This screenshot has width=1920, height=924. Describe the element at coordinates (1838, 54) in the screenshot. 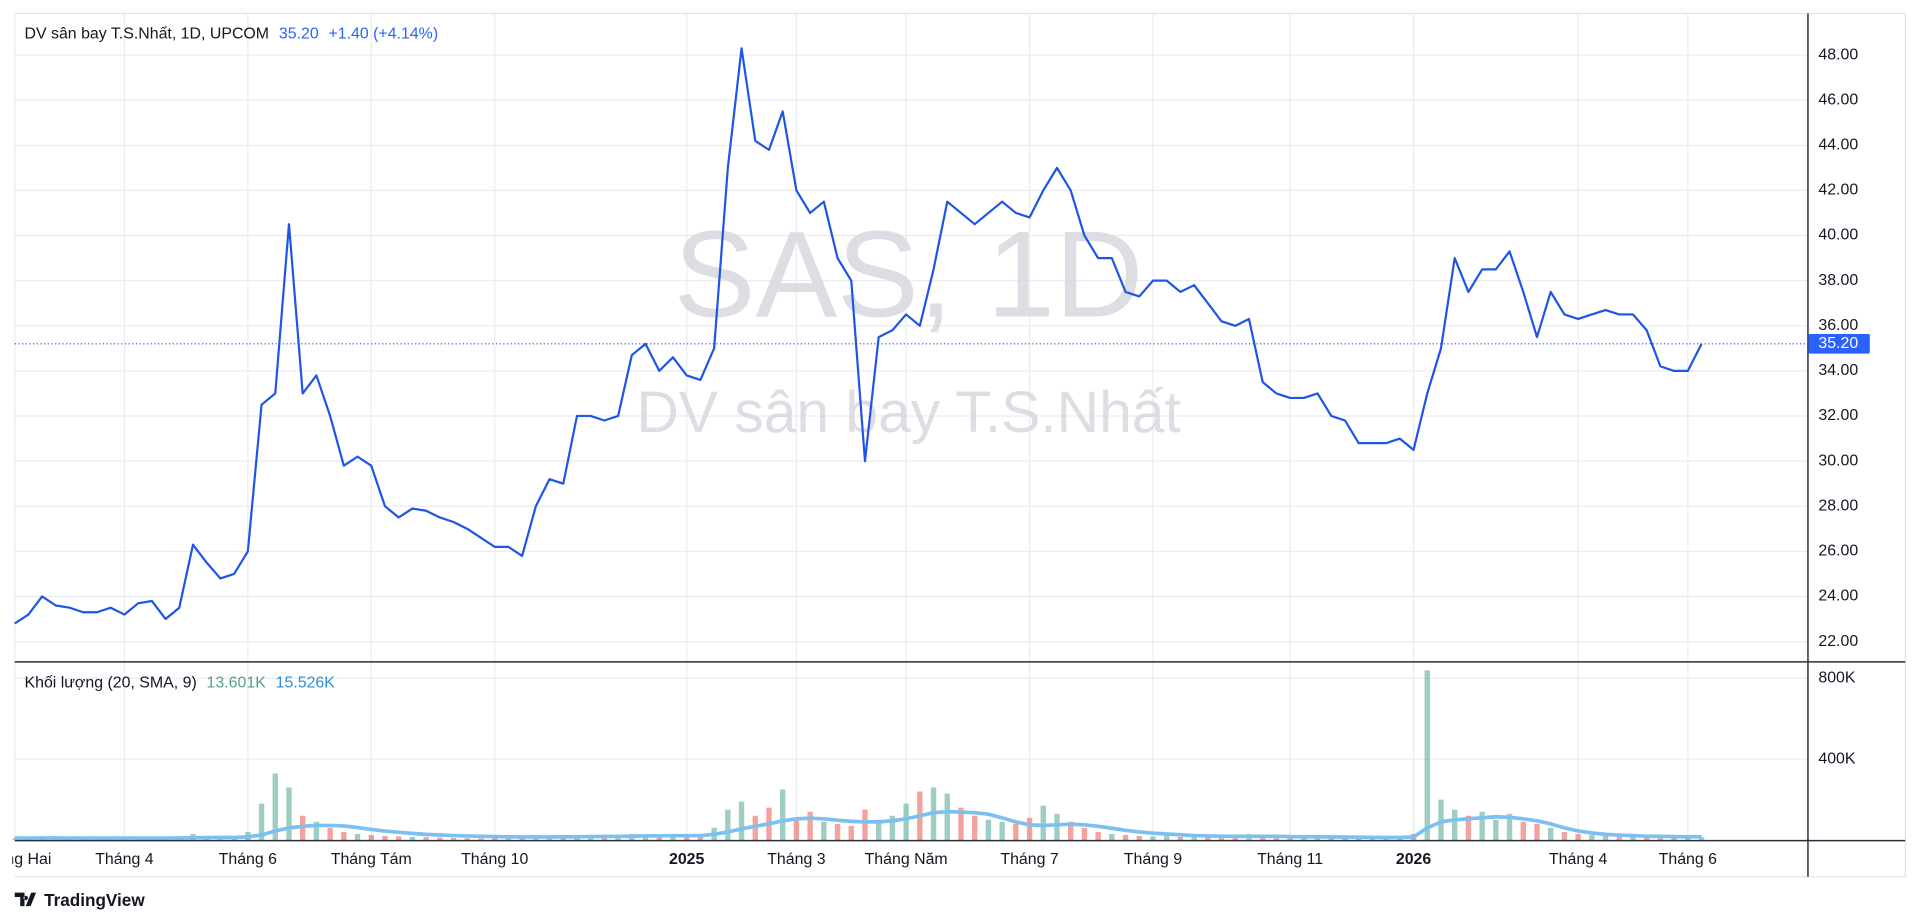

I see `y-tick-label: 48.00` at that location.